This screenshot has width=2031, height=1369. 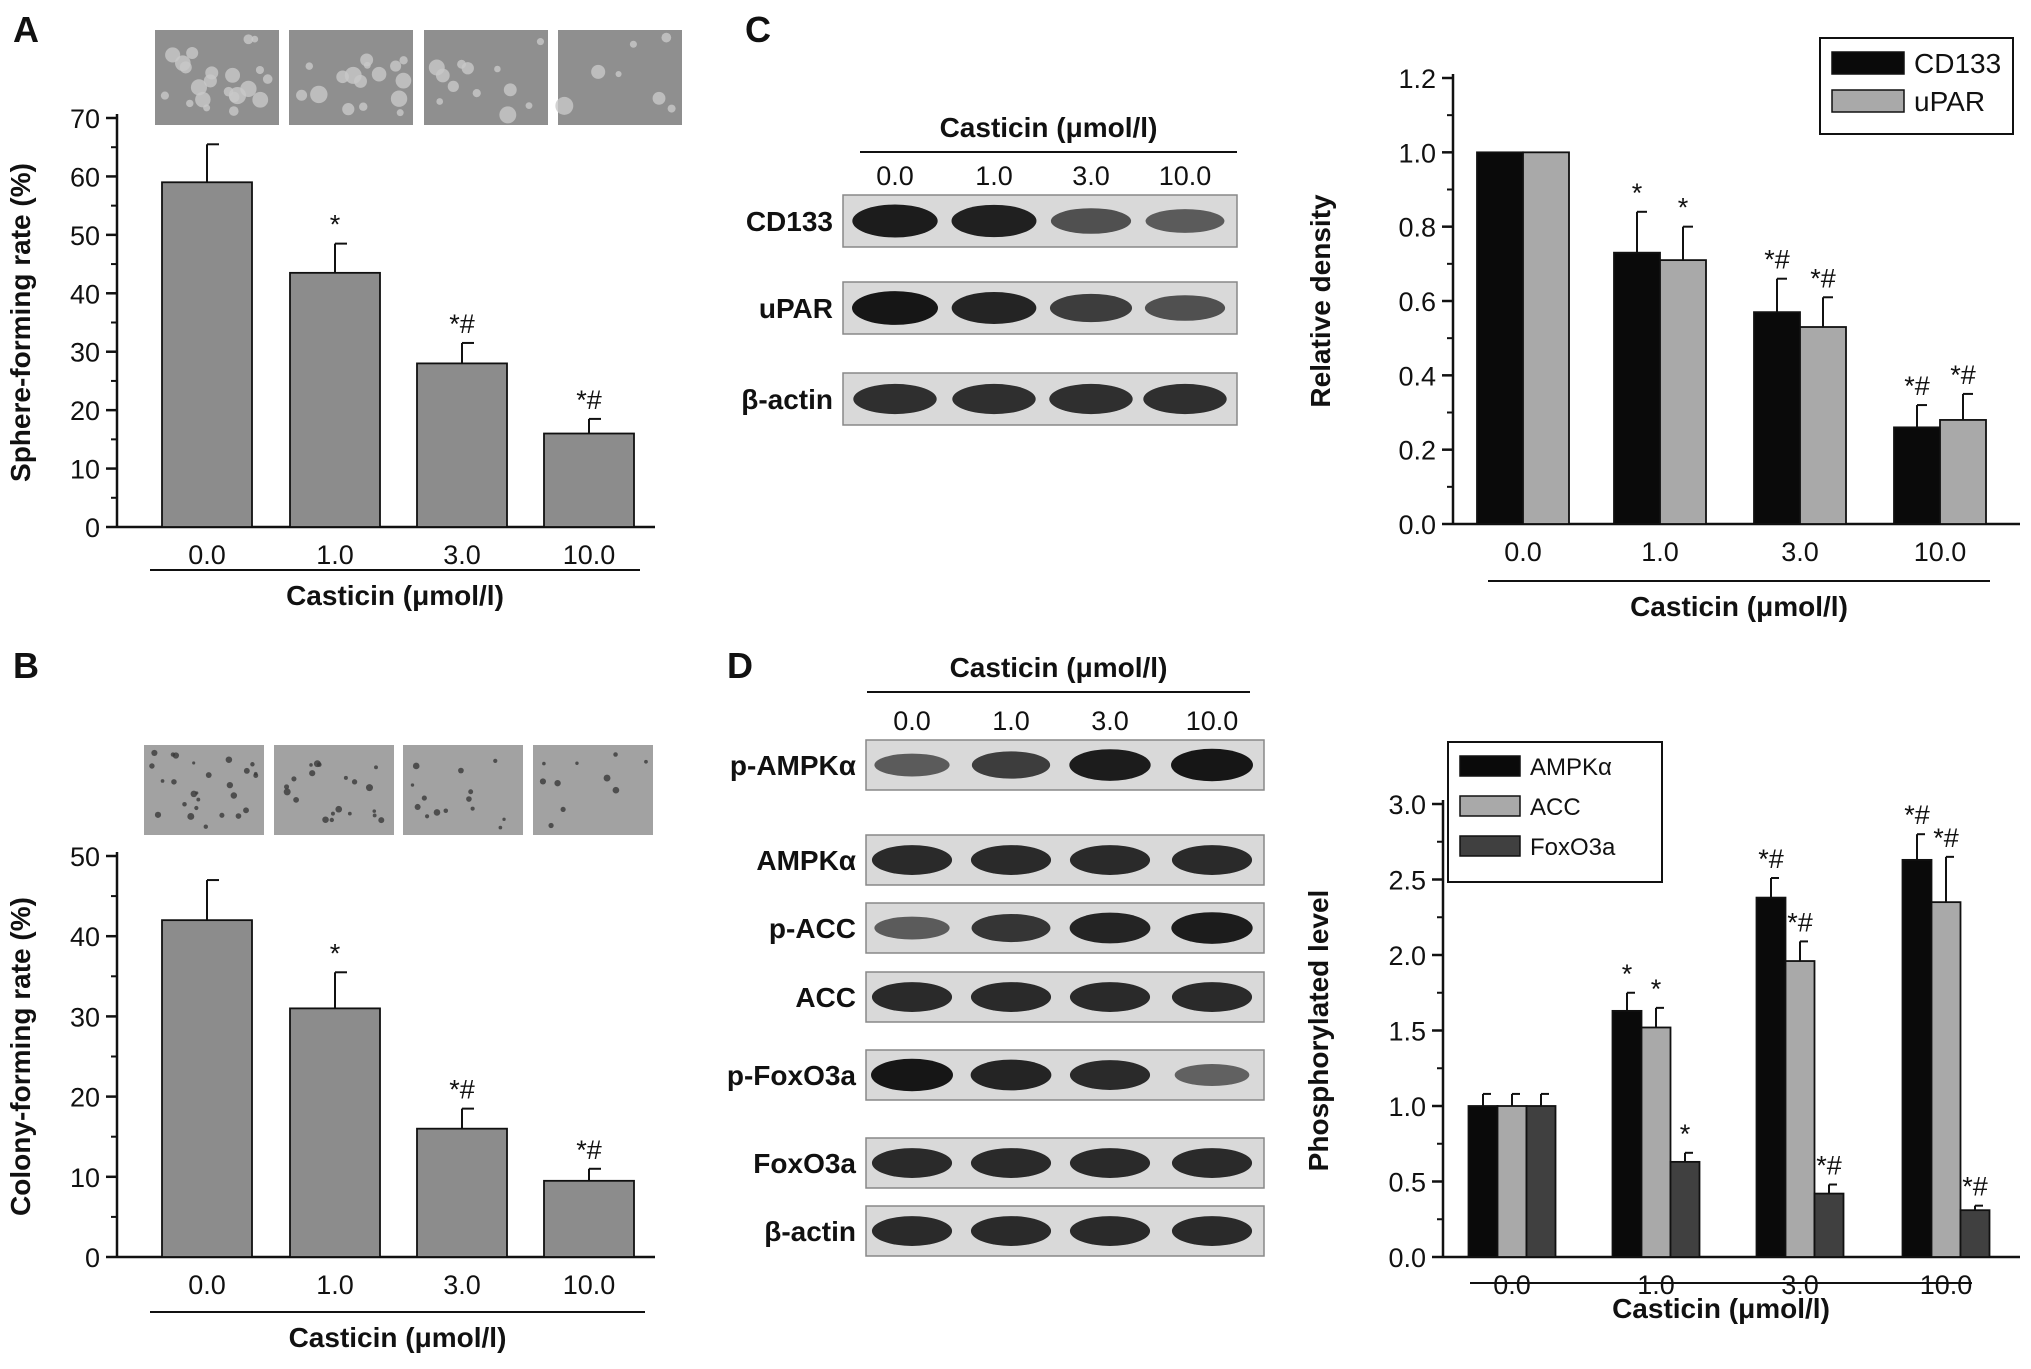 I want to click on y-axis-label: Sphere-forming rate (%), so click(x=20, y=322).